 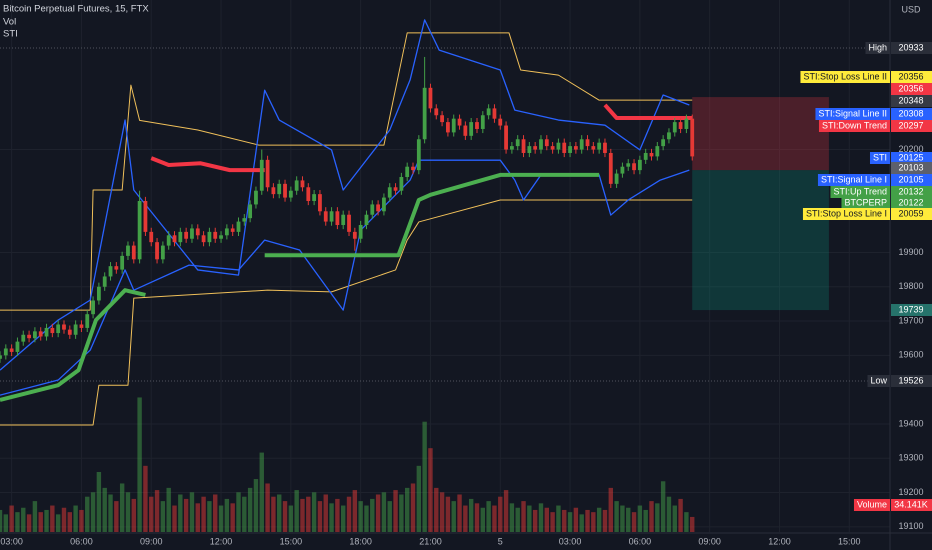 I want to click on price-tag-value: 20308, so click(x=910, y=113).